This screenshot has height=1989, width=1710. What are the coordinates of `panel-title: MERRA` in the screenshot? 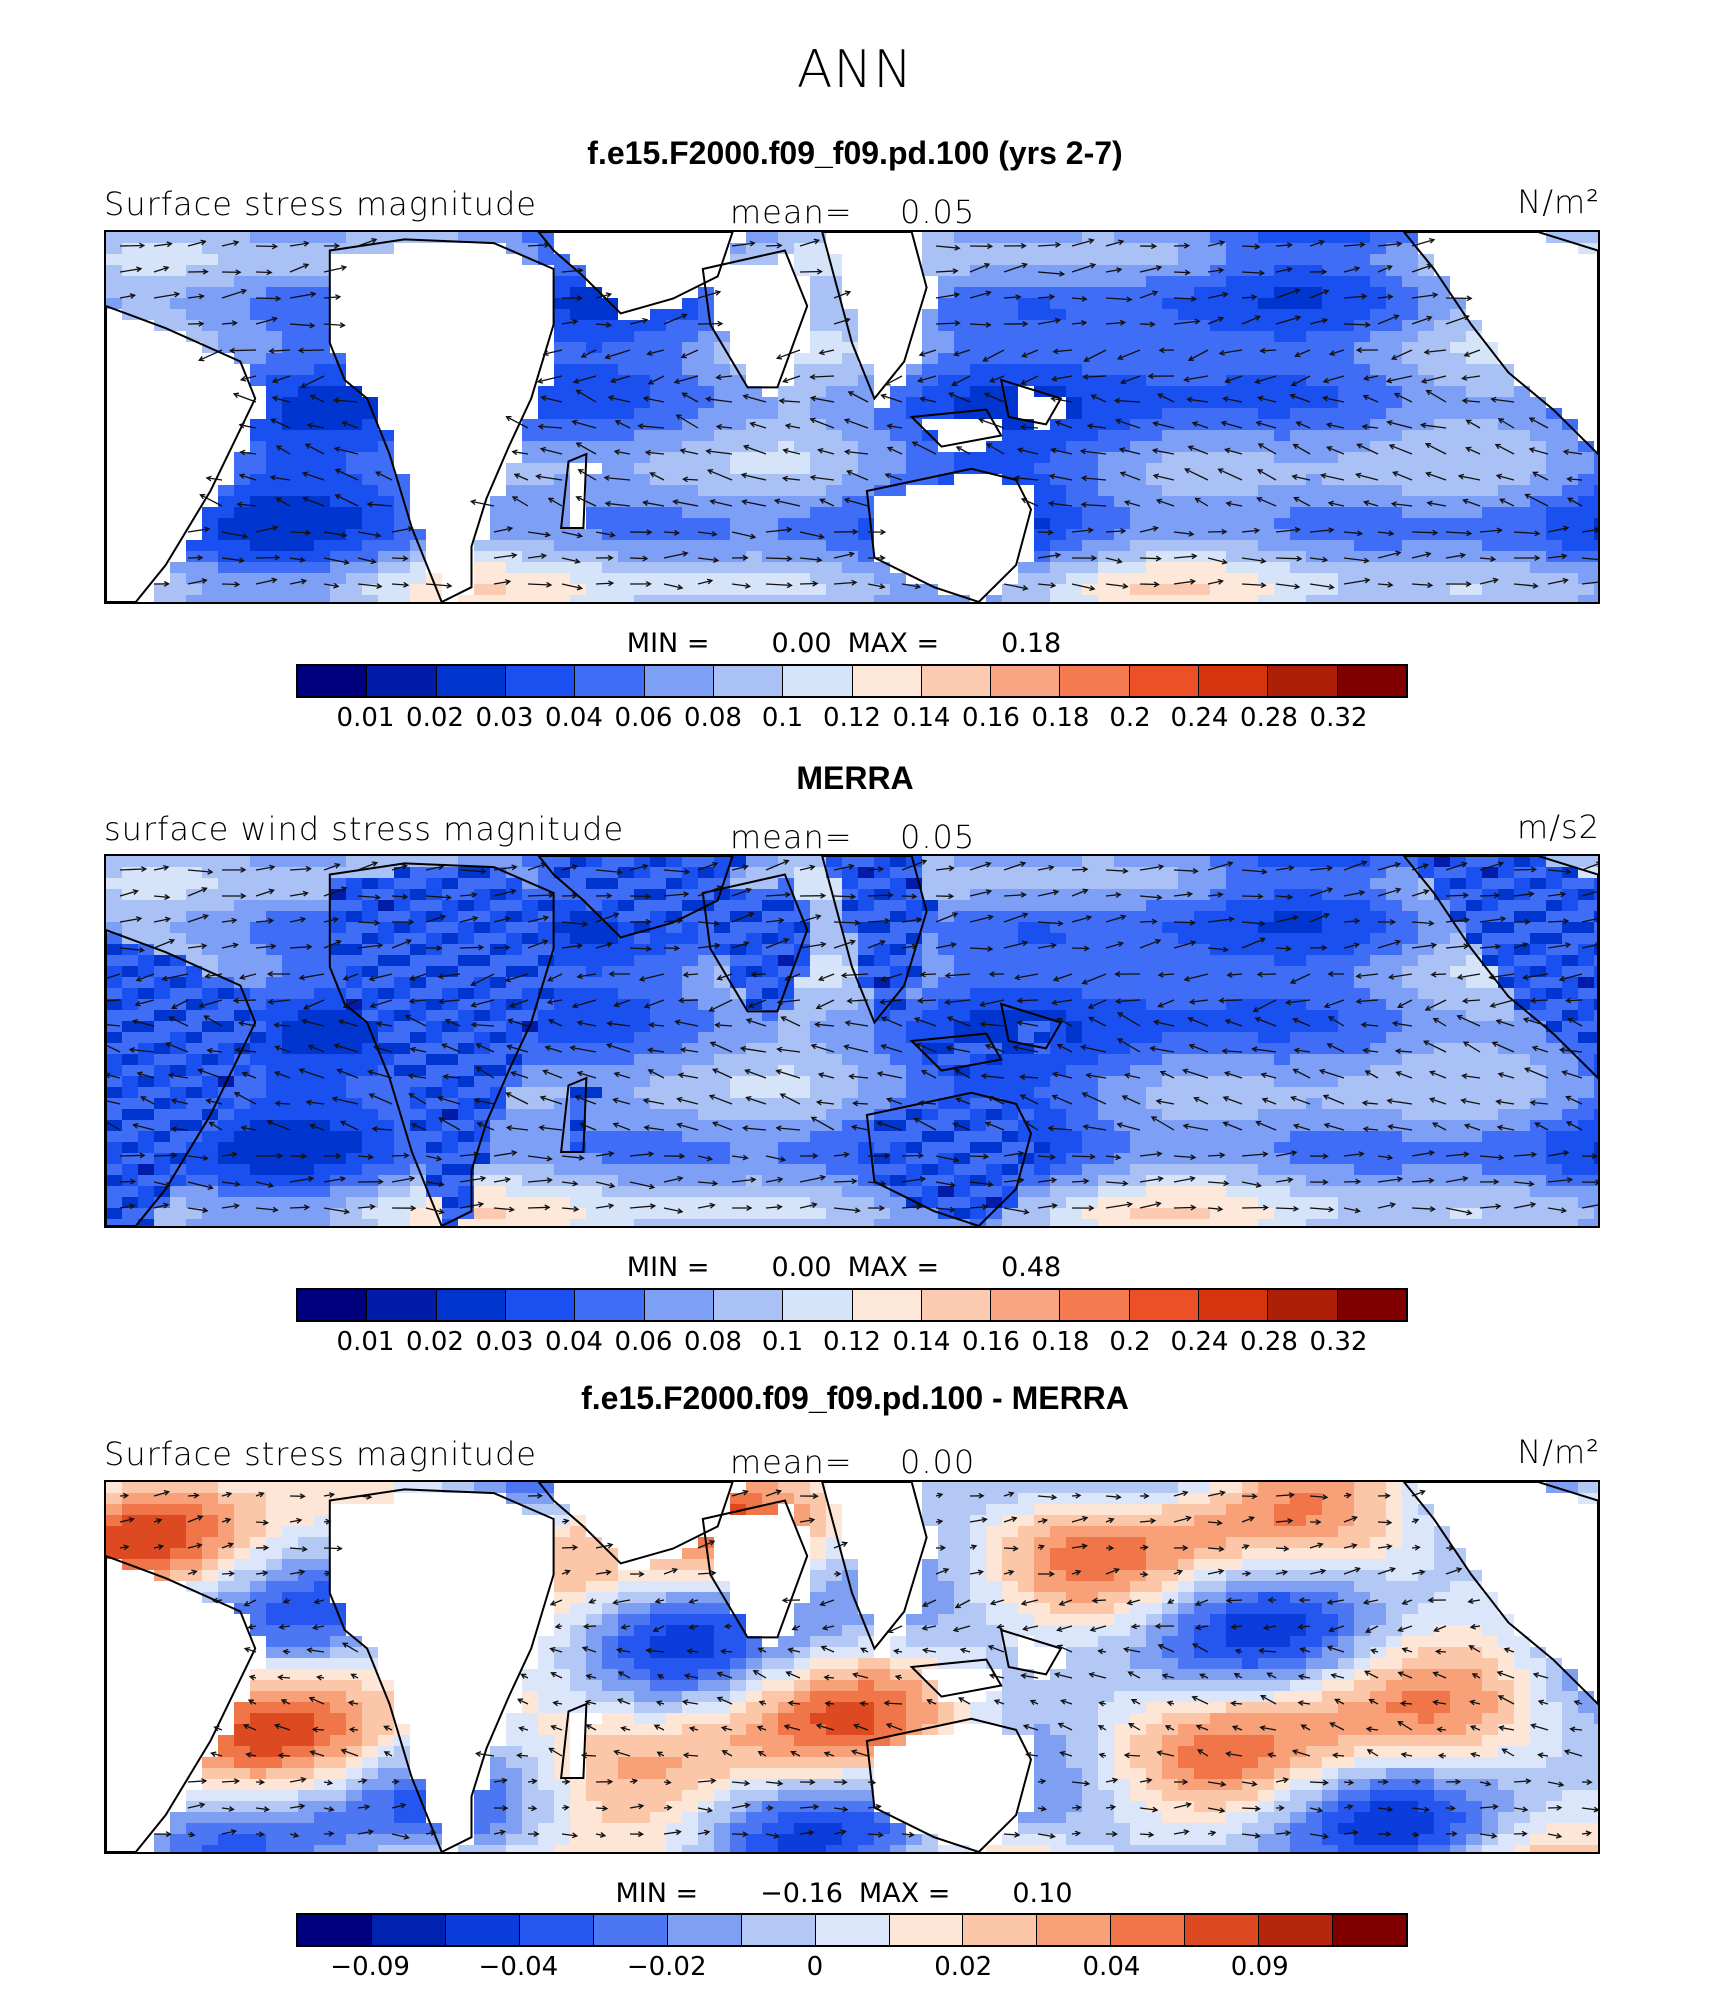 It's located at (855, 778).